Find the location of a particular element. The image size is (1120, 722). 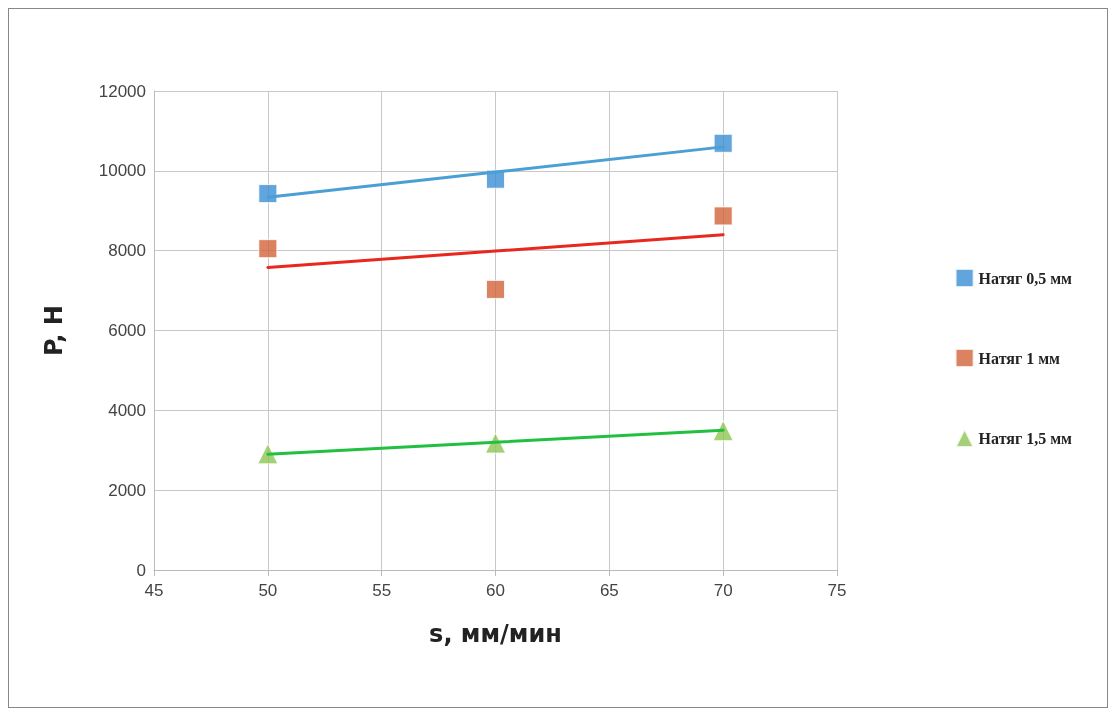

y-tick-label: 6000 is located at coordinates (127, 330).